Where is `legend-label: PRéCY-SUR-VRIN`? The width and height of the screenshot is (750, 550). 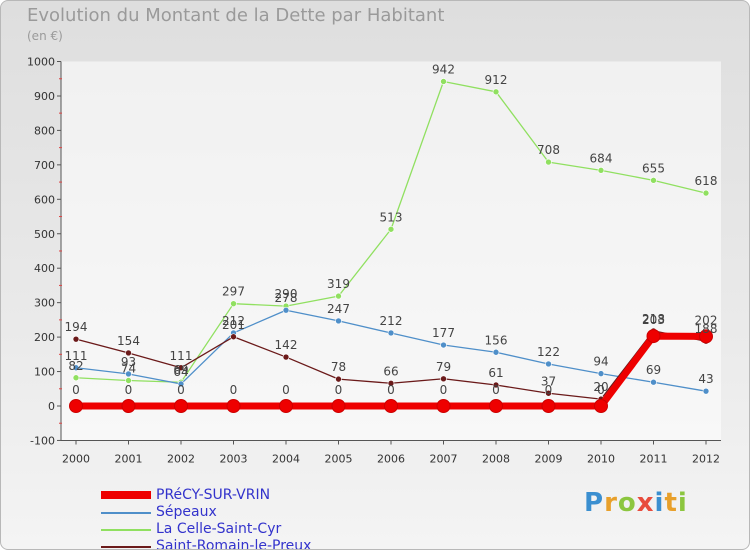
legend-label: PRéCY-SUR-VRIN is located at coordinates (213, 495).